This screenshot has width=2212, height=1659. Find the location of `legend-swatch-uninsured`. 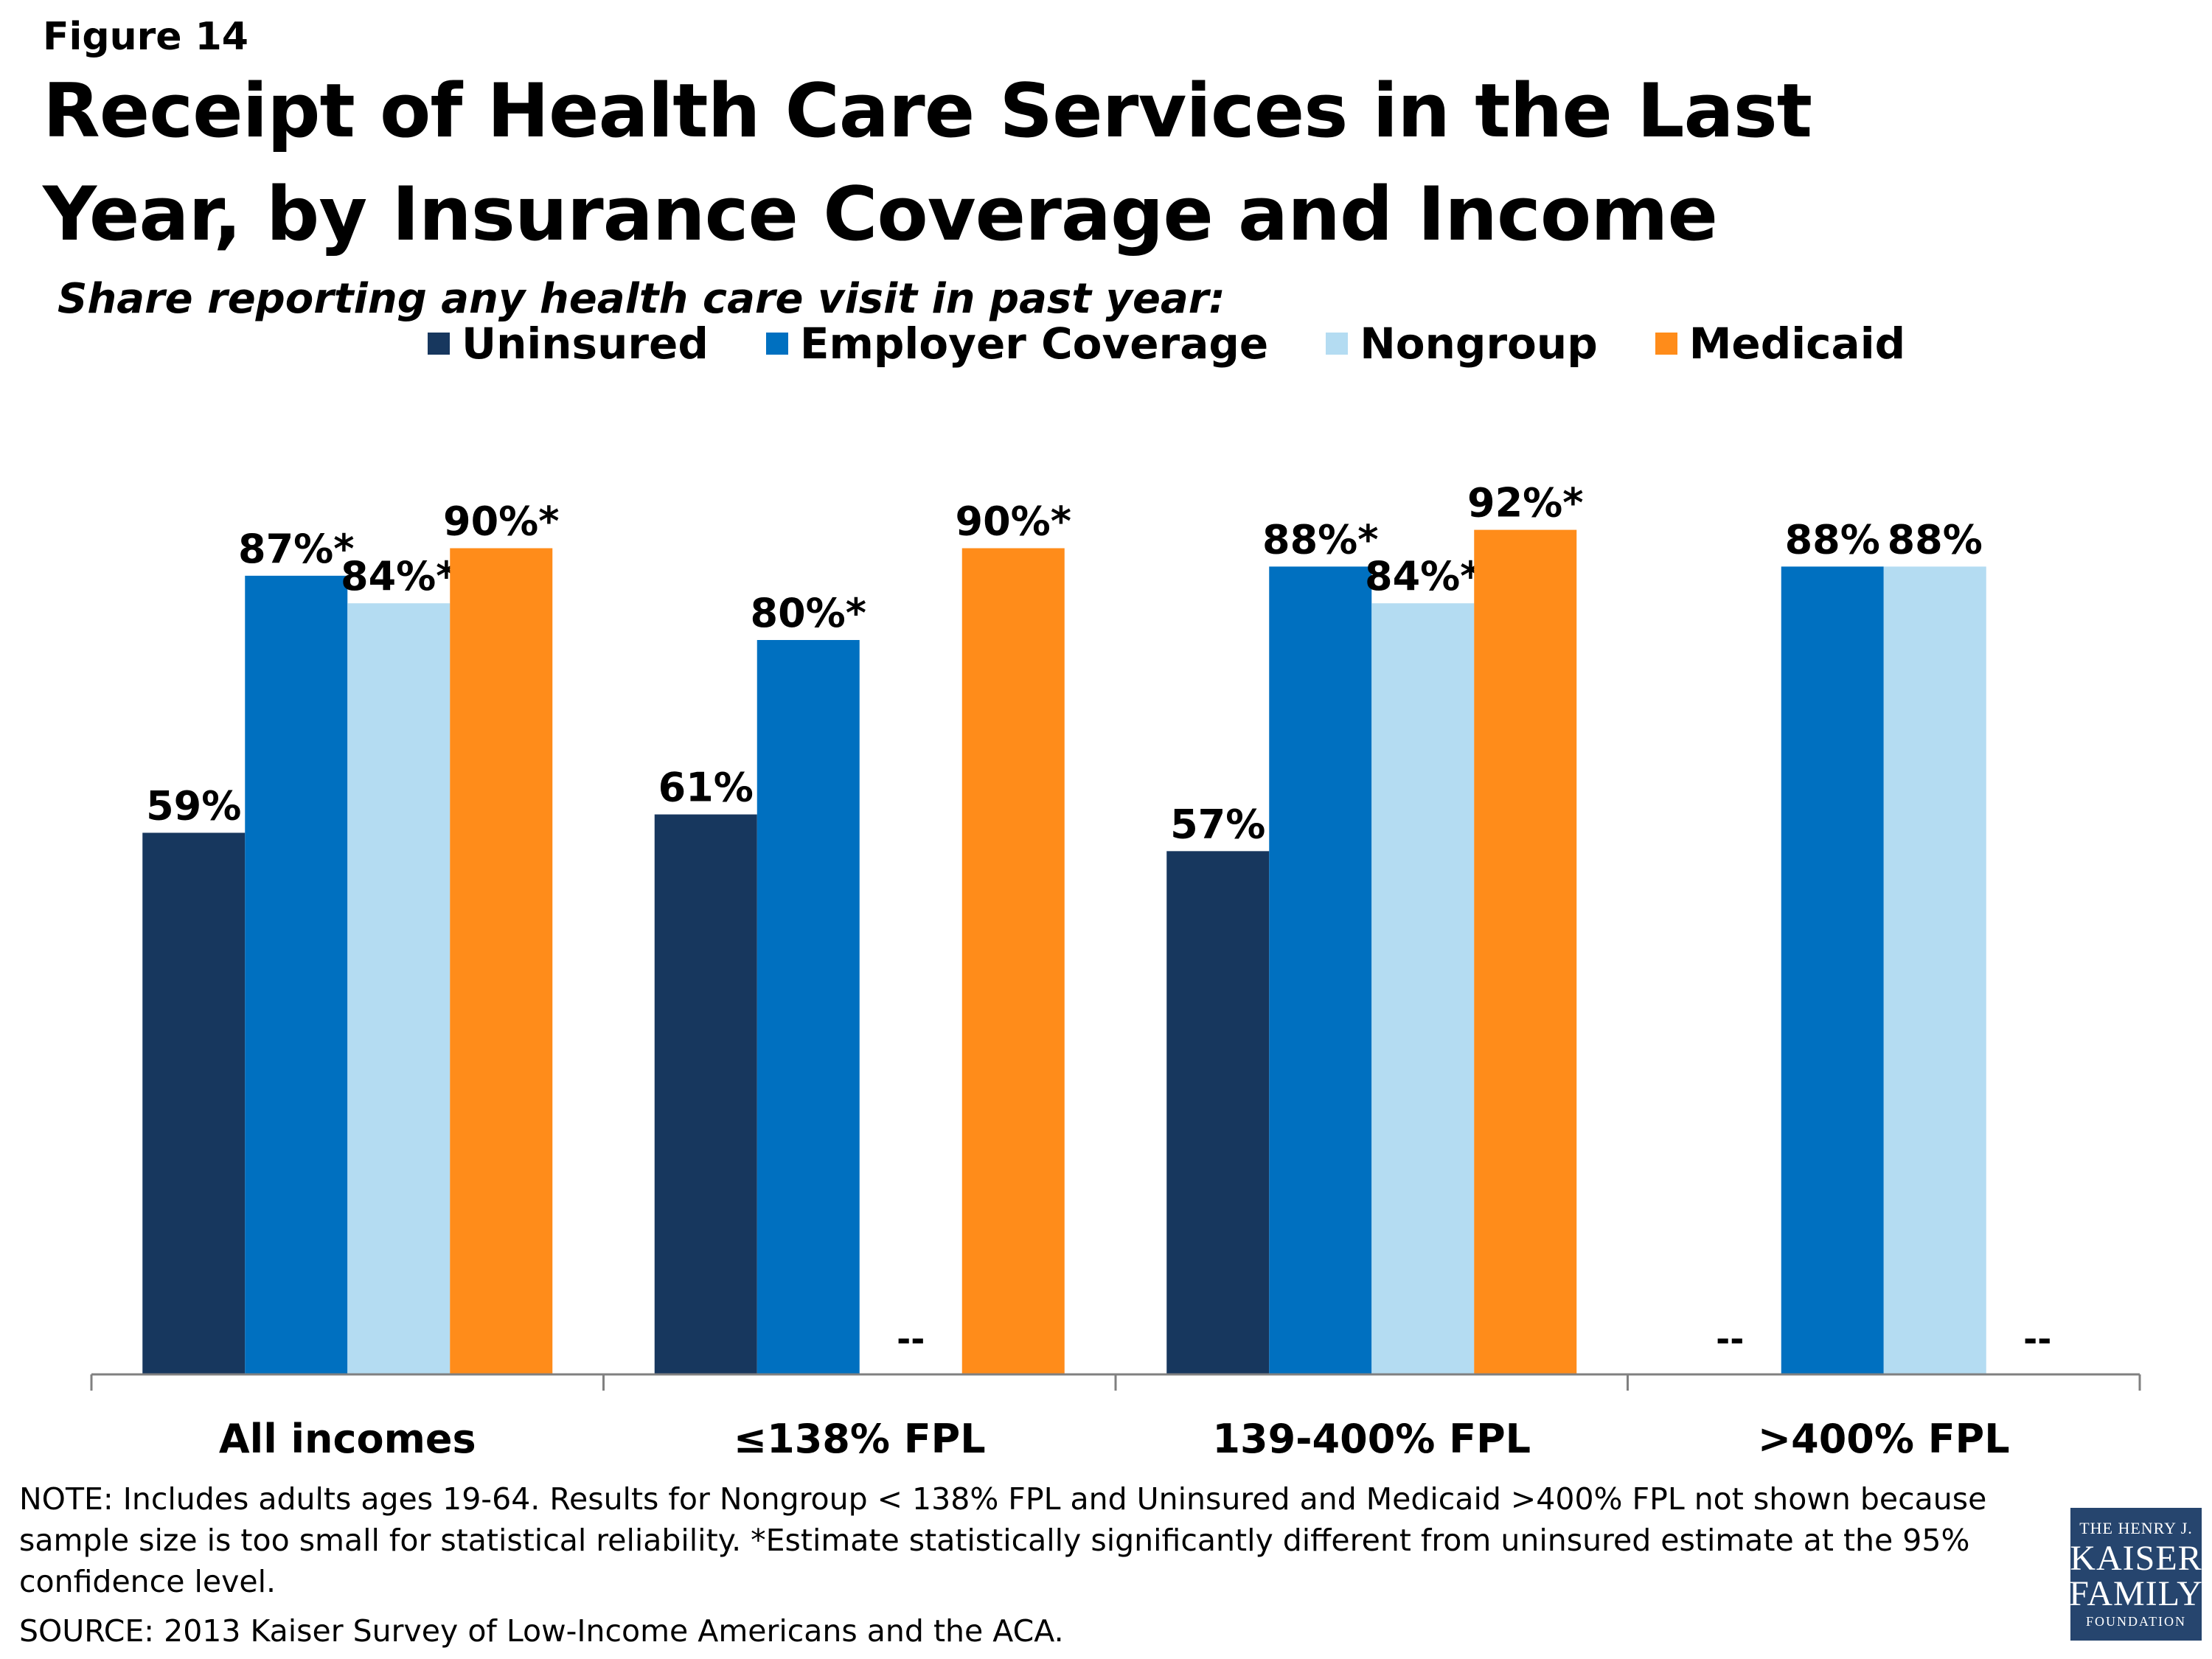

legend-swatch-uninsured is located at coordinates (439, 344).